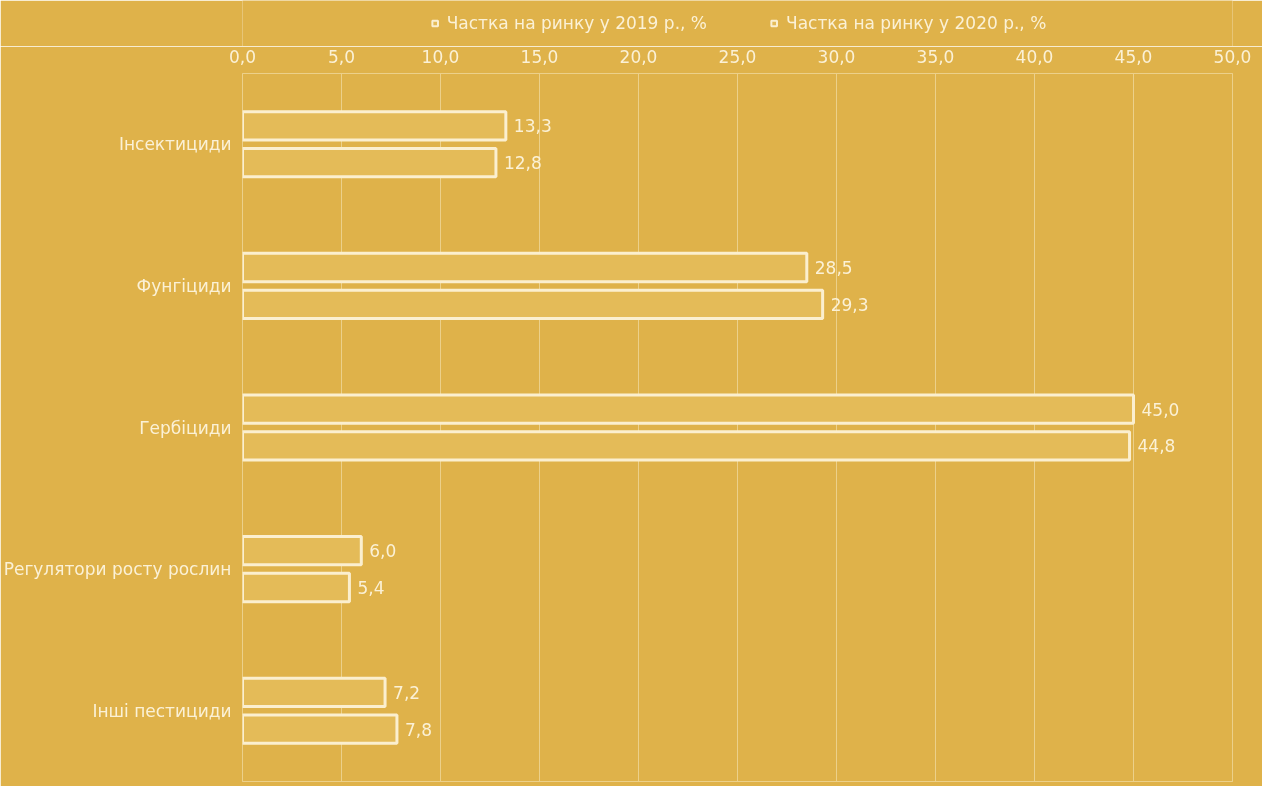 Image resolution: width=1272 pixels, height=801 pixels. Describe the element at coordinates (638, 56) in the screenshot. I see `x-tick-label: 20,0` at that location.